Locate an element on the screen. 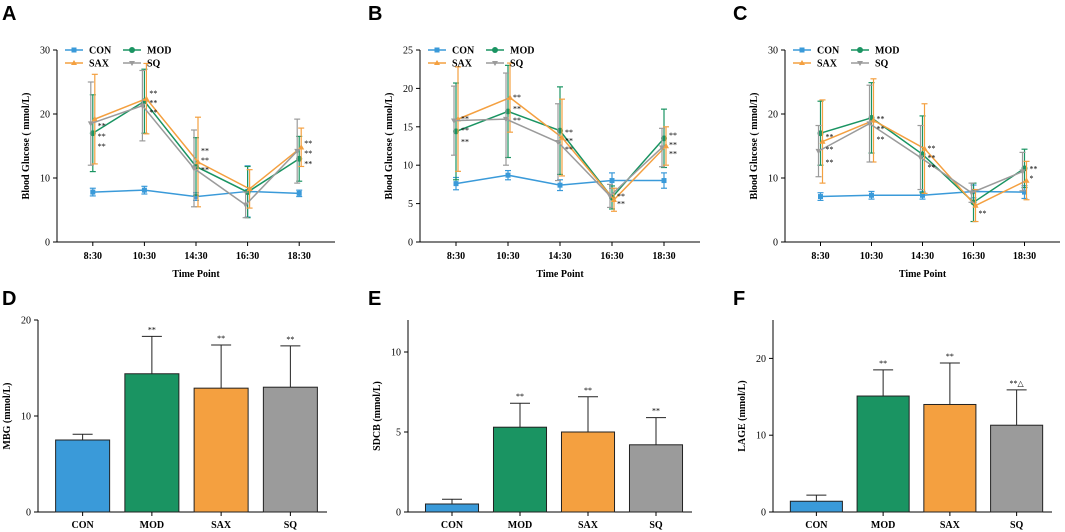 The height and width of the screenshot is (532, 1065). x-tick-label: 18:30 is located at coordinates (663, 256).